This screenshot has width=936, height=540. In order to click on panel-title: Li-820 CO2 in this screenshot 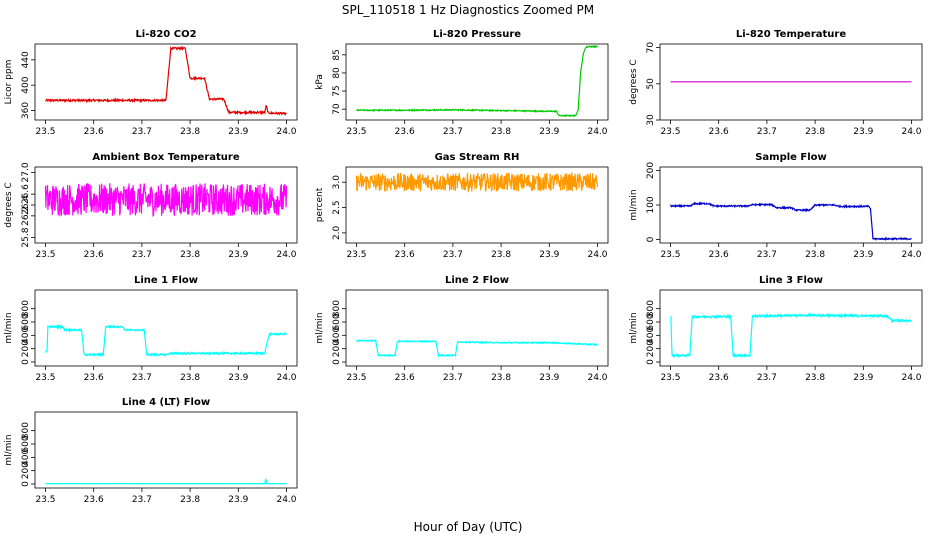, I will do `click(165, 34)`.